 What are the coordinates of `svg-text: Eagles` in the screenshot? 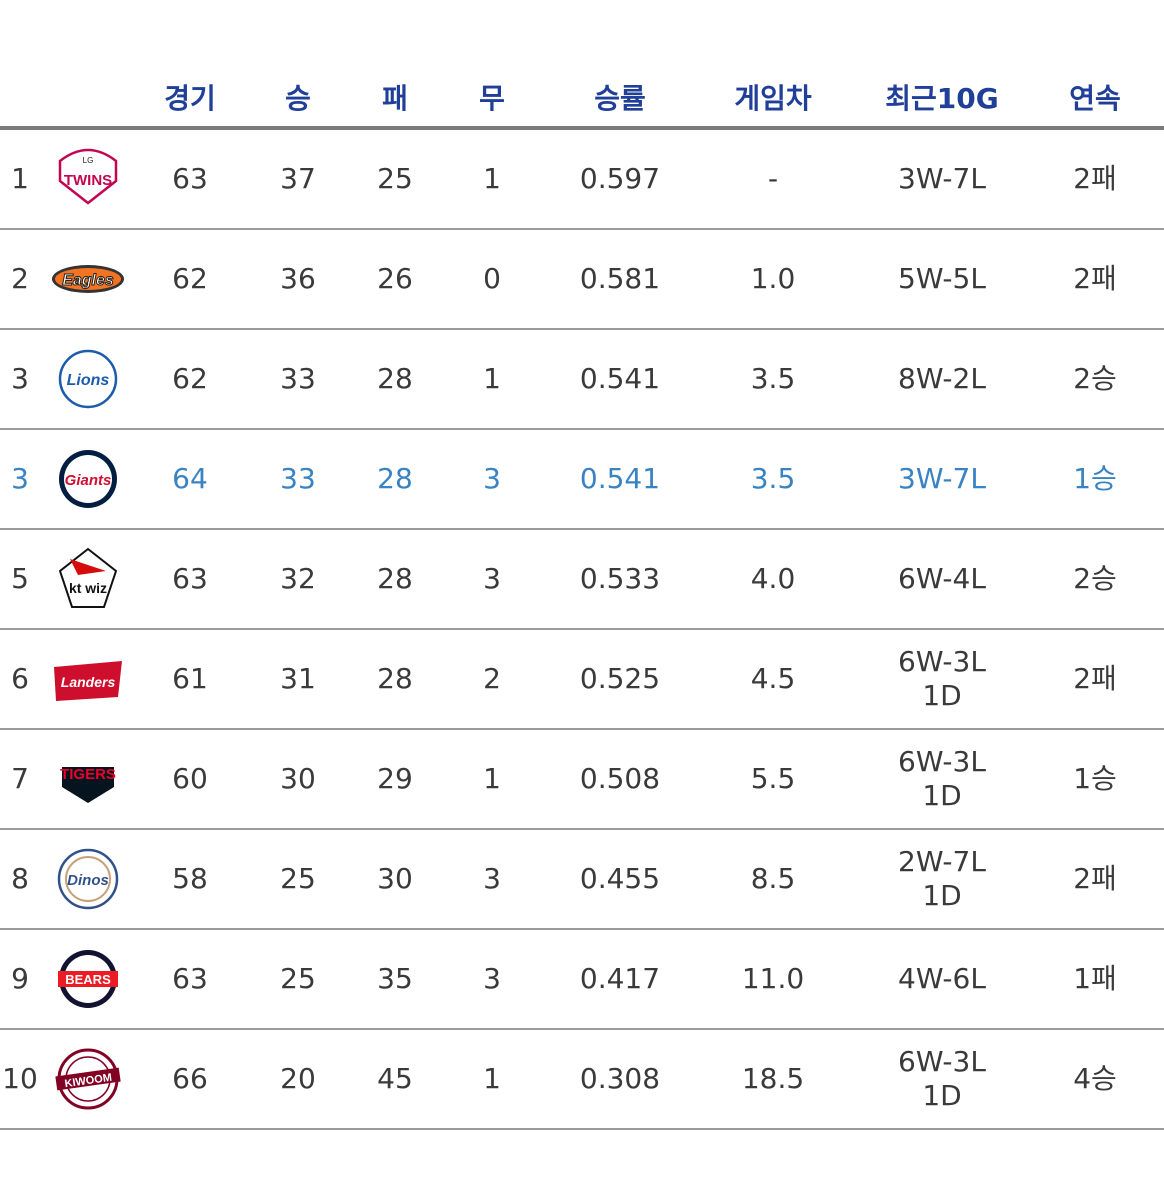 It's located at (88, 280).